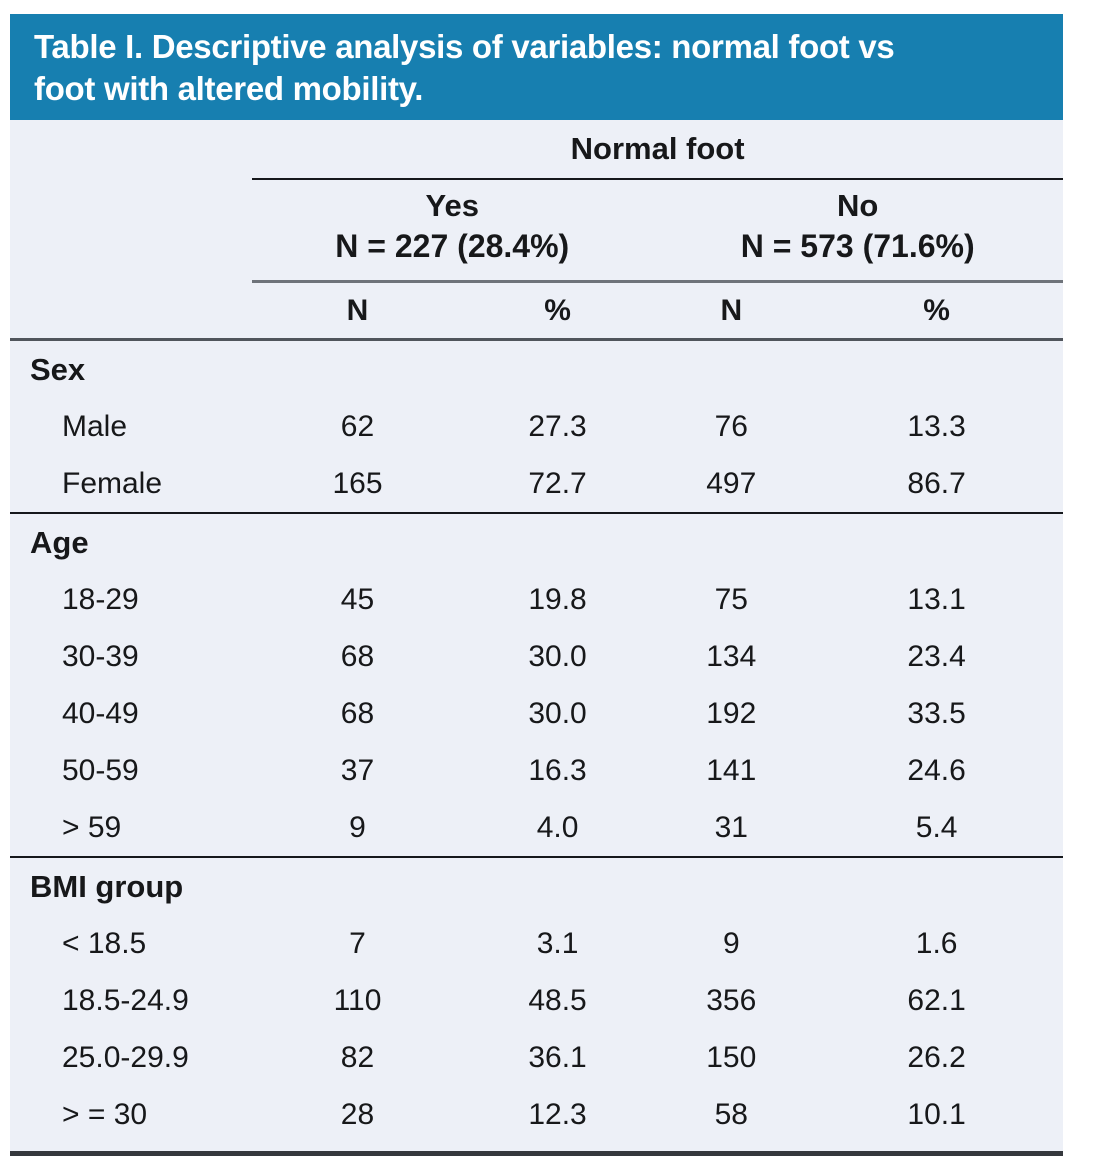 This screenshot has width=1096, height=1163. Describe the element at coordinates (107, 886) in the screenshot. I see `section-label: BMI group` at that location.